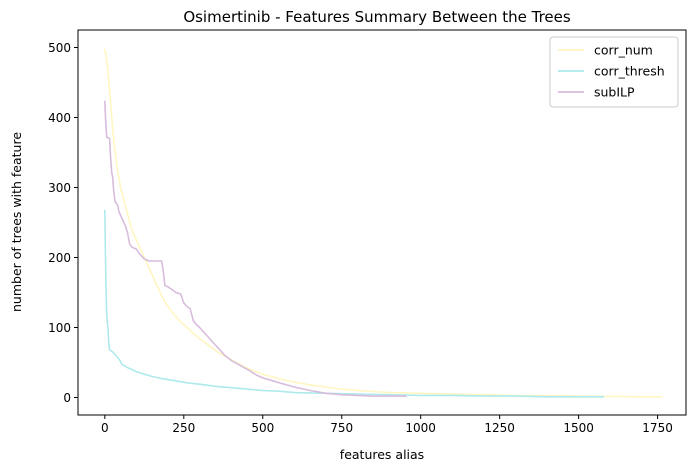  I want to click on legend-box, so click(614, 72).